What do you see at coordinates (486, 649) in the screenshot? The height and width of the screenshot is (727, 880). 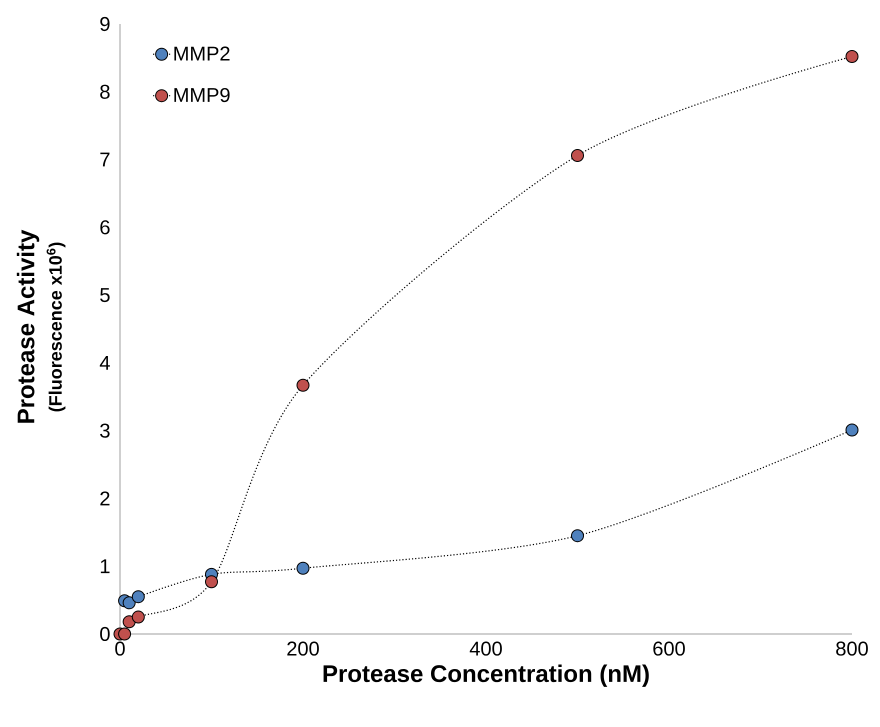 I see `x-tick-label: 400` at bounding box center [486, 649].